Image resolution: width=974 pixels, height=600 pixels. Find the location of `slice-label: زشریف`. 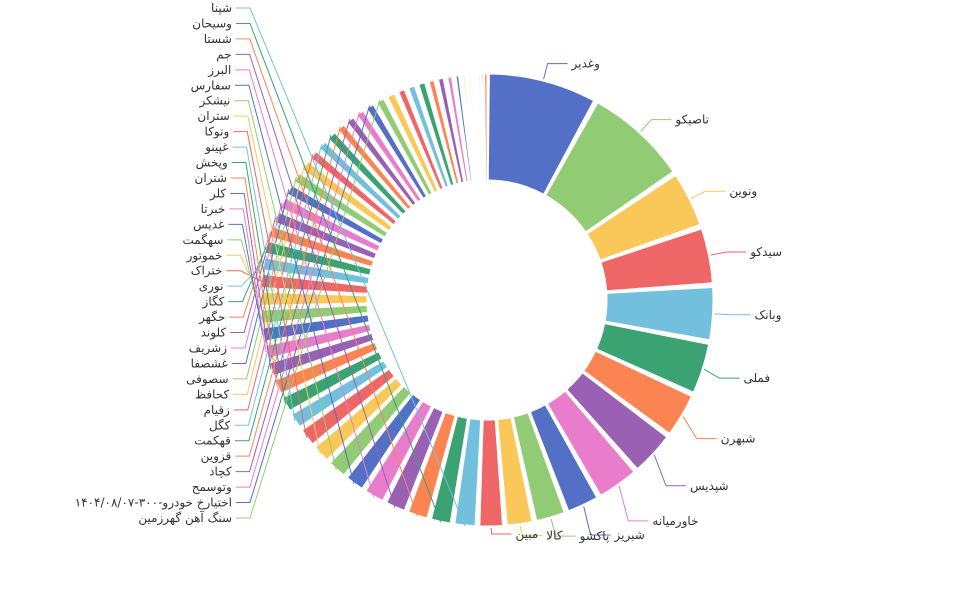

slice-label: زشریف is located at coordinates (208, 348).